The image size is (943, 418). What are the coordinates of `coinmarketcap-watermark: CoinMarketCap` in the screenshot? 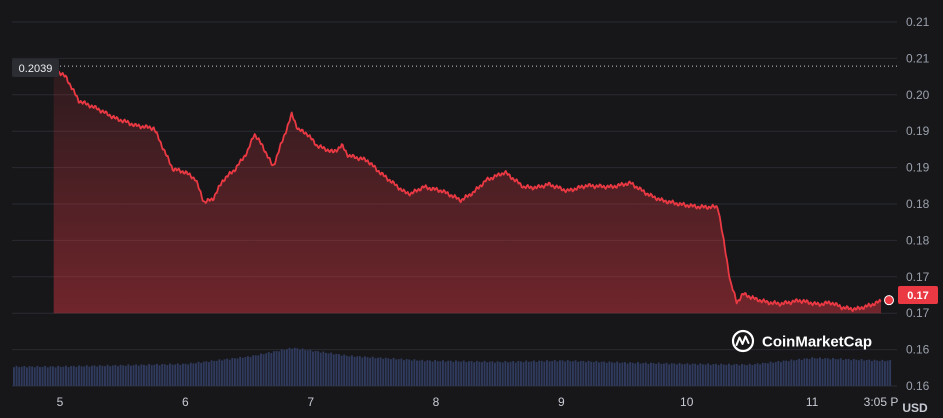 It's located at (801, 341).